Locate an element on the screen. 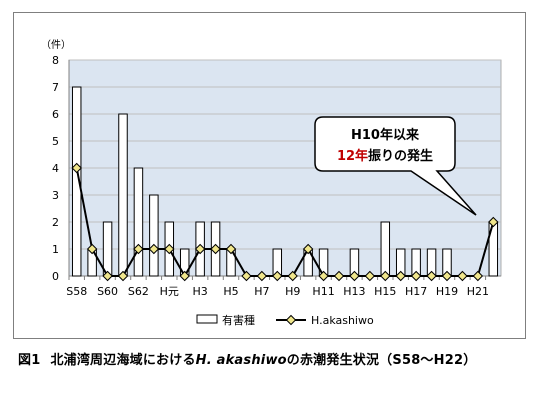 The height and width of the screenshot is (400, 540). x-tick-label: H13 is located at coordinates (354, 291).